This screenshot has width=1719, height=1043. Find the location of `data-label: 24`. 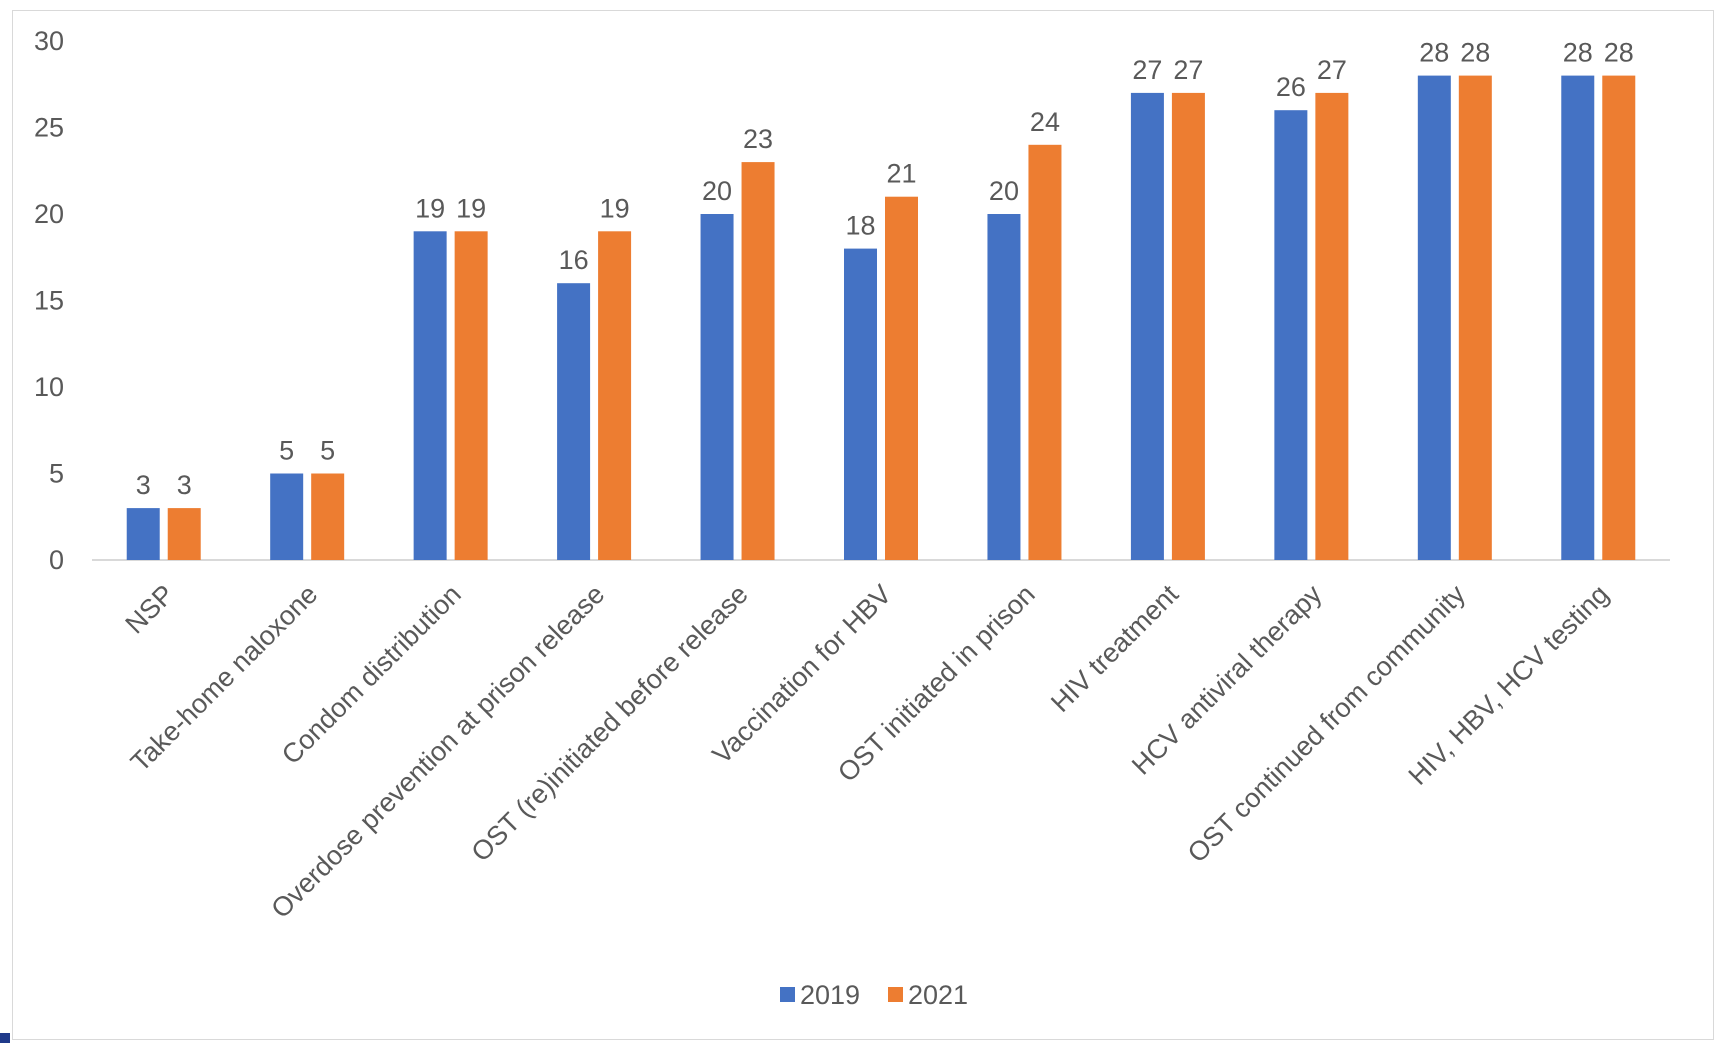

data-label: 24 is located at coordinates (1045, 122).